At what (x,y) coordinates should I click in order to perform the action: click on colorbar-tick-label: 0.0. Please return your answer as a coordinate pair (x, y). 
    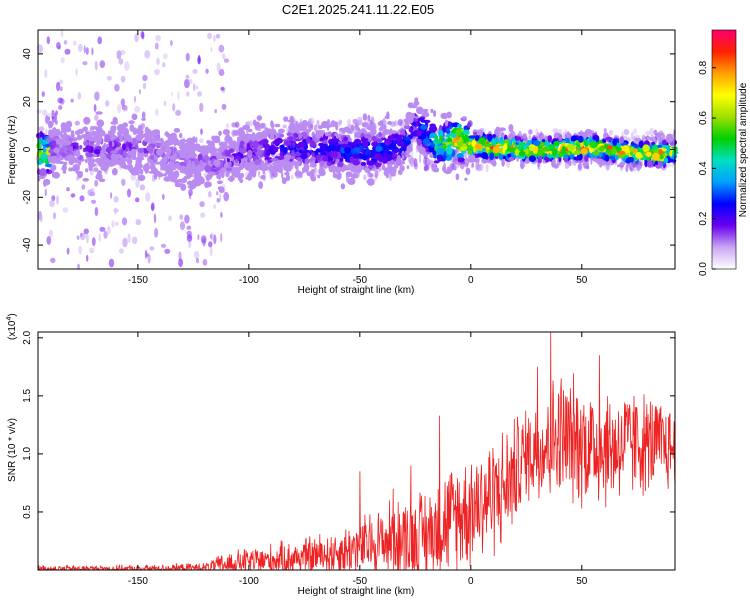
    Looking at the image, I should click on (703, 269).